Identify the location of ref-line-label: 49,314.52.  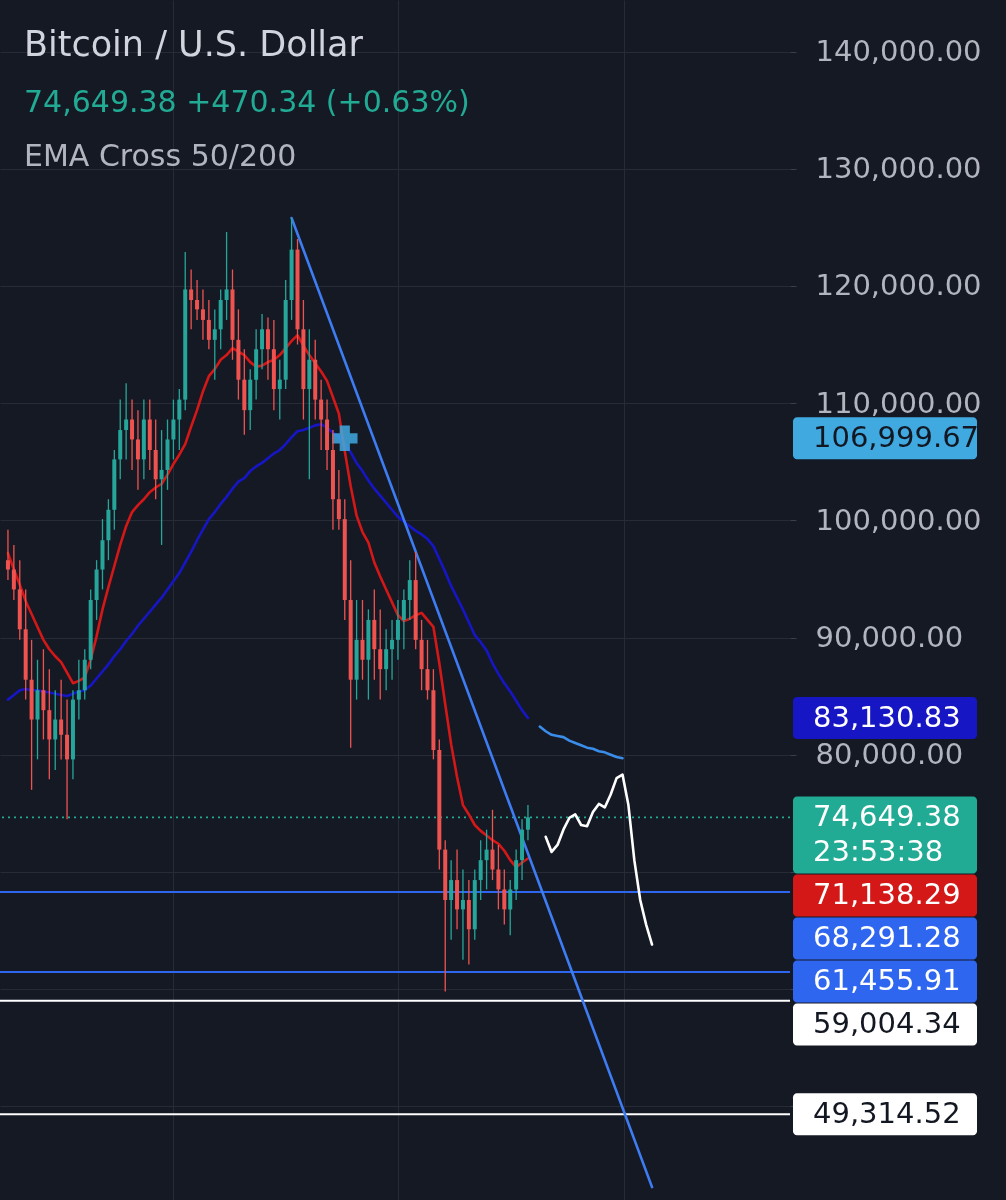
(887, 1113).